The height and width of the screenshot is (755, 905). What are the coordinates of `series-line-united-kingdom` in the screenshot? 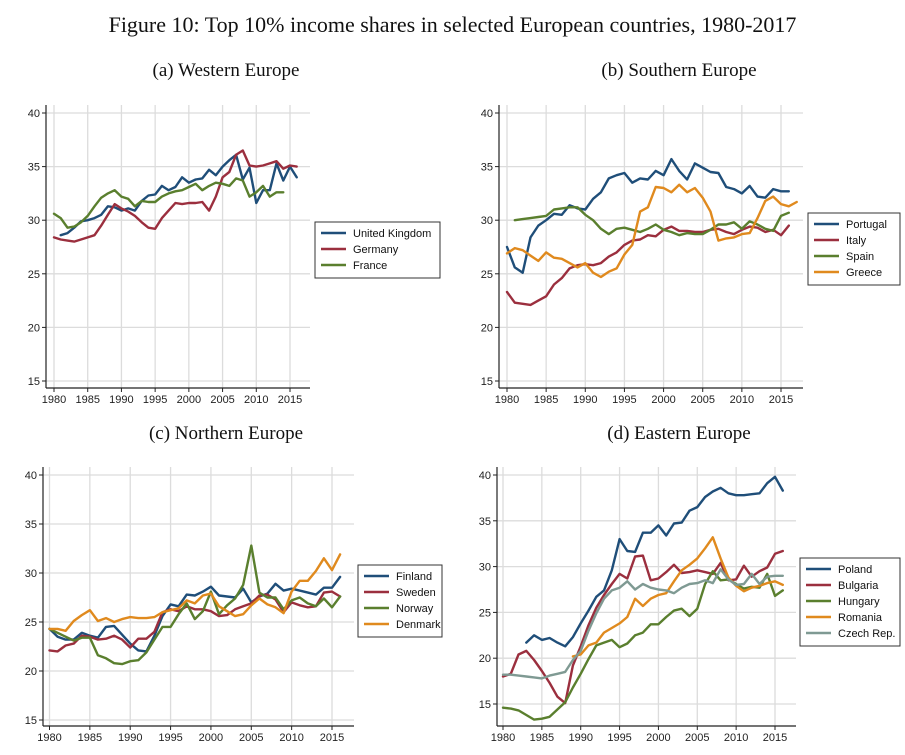 It's located at (178, 195).